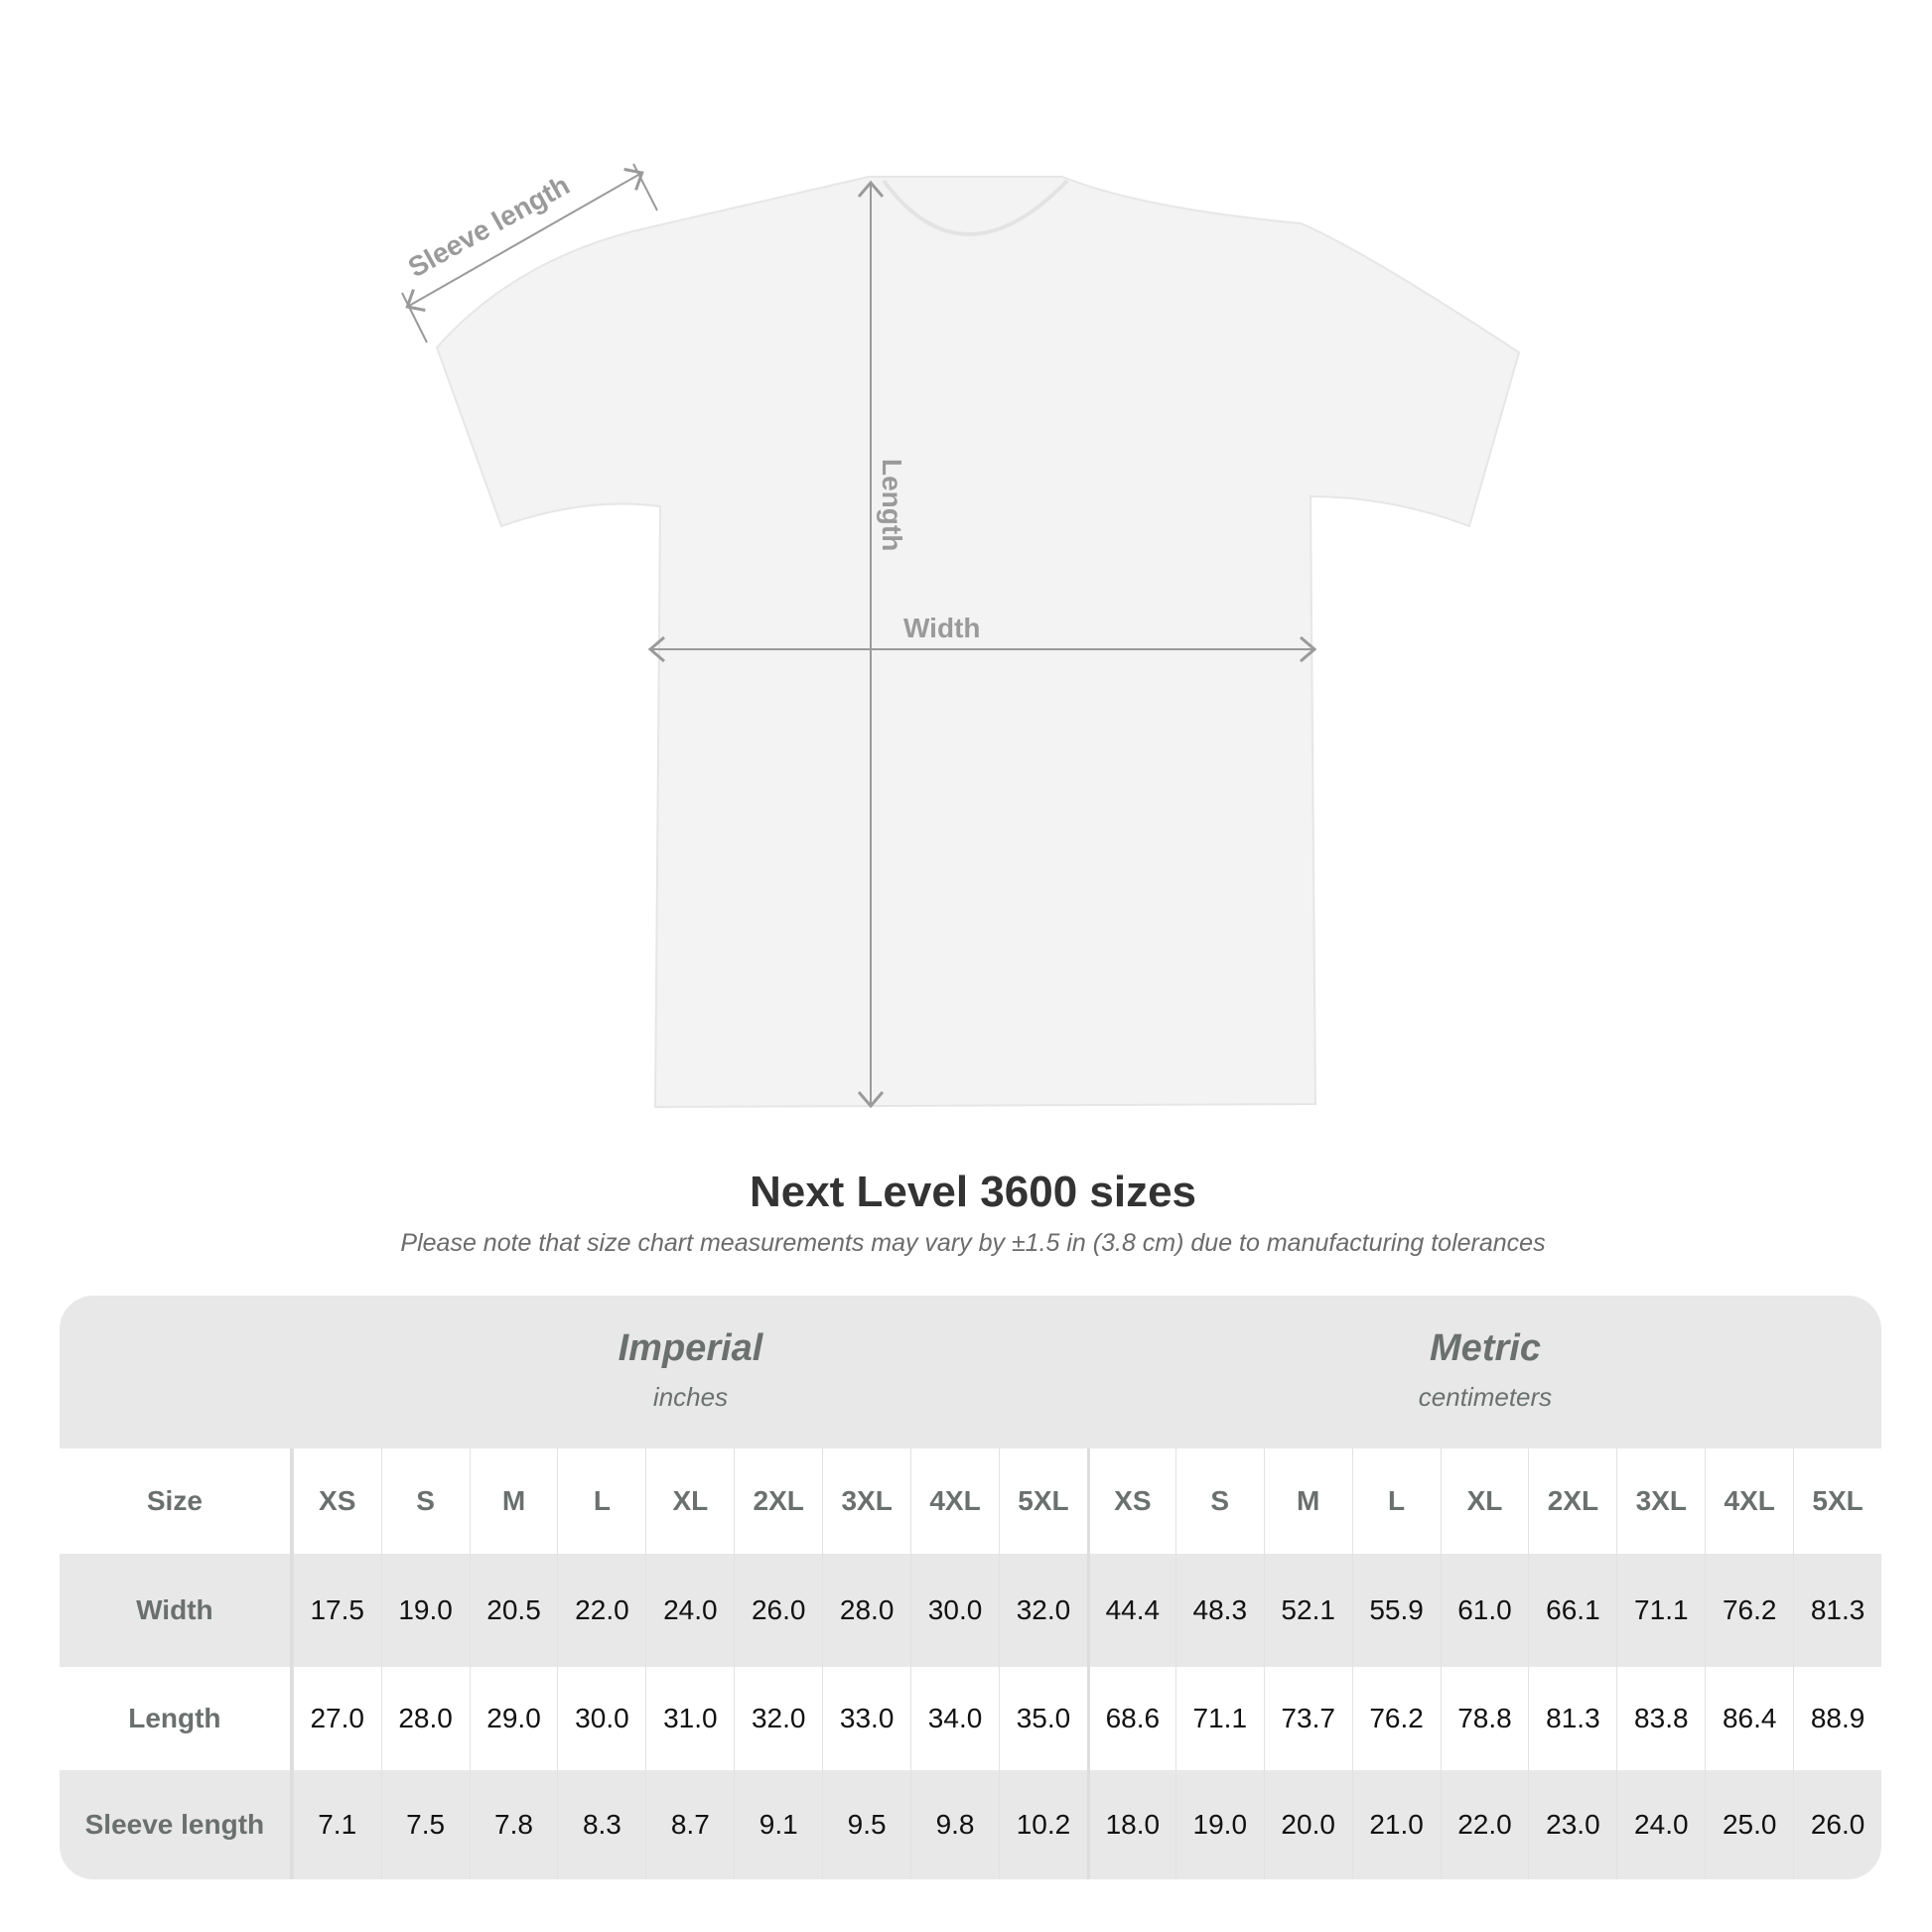  I want to click on value-cell: 55.9, so click(1396, 1610).